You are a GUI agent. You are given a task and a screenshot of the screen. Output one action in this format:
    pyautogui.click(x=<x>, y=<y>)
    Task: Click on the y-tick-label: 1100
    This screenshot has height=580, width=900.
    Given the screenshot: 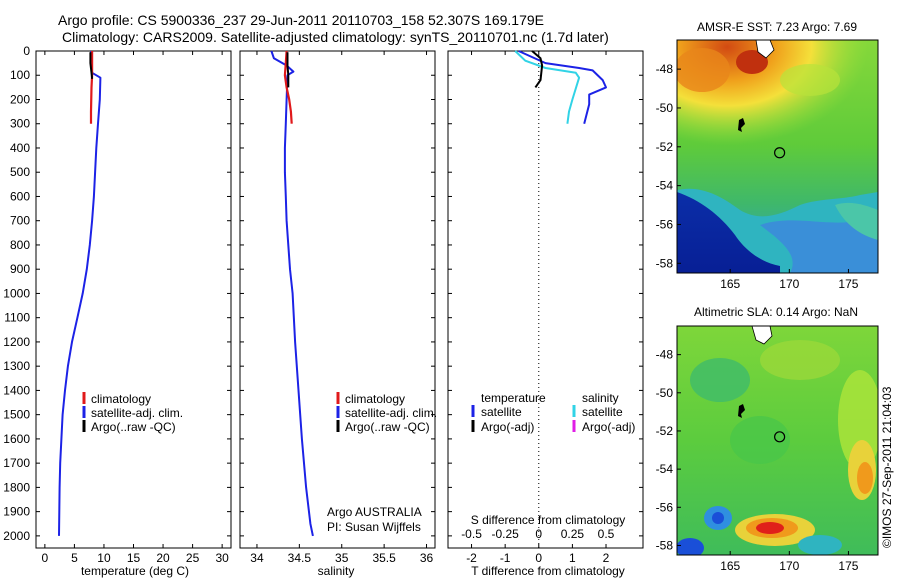 What is the action you would take?
    pyautogui.click(x=17, y=318)
    